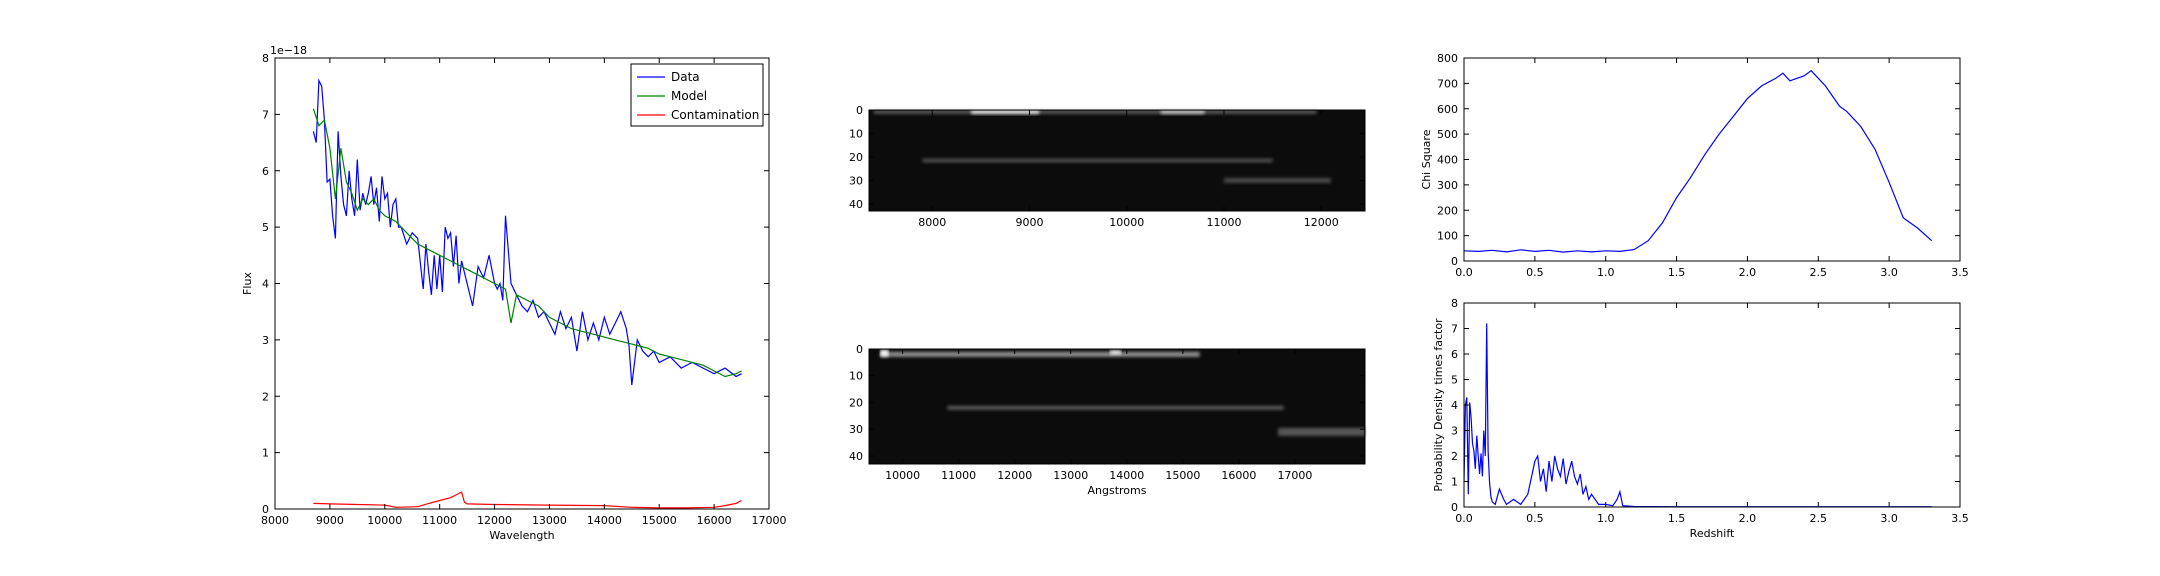 This screenshot has width=2160, height=576. I want to click on y-tick-label: 300, so click(1447, 185).